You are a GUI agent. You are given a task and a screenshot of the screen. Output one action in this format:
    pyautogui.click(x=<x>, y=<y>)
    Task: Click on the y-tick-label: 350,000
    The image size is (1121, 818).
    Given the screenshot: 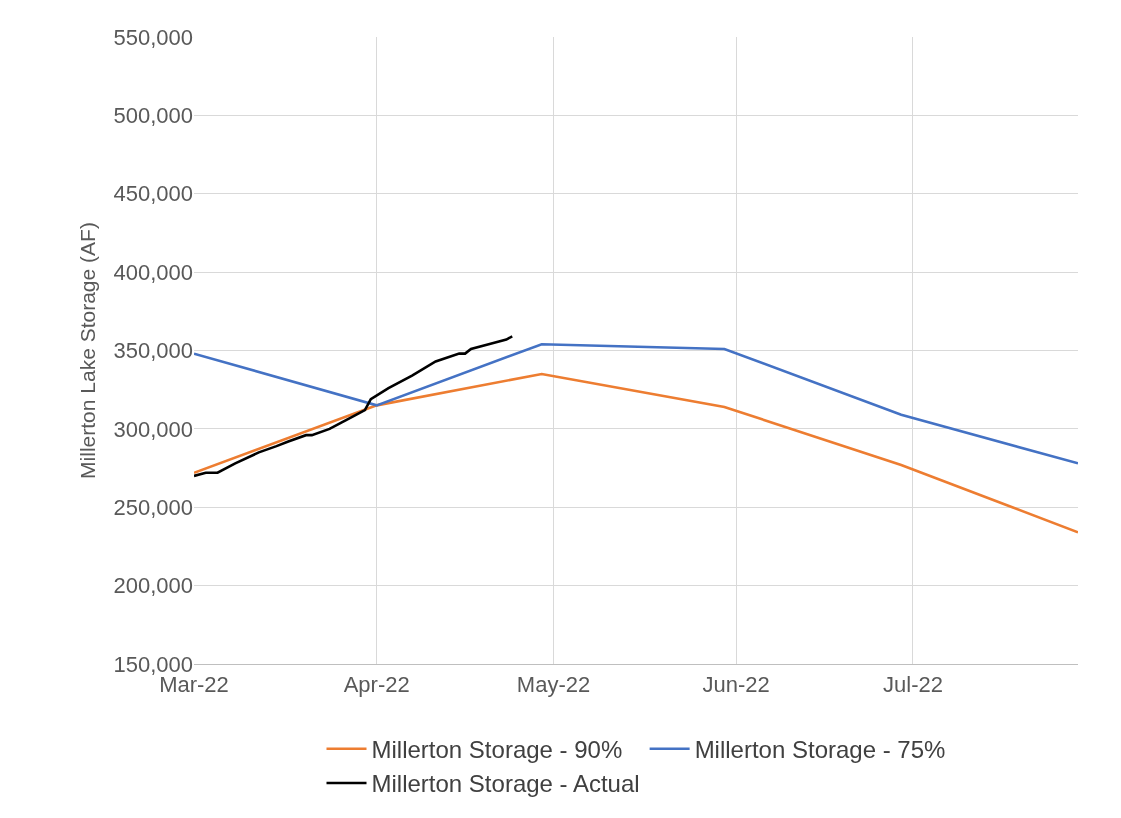 What is the action you would take?
    pyautogui.click(x=153, y=351)
    